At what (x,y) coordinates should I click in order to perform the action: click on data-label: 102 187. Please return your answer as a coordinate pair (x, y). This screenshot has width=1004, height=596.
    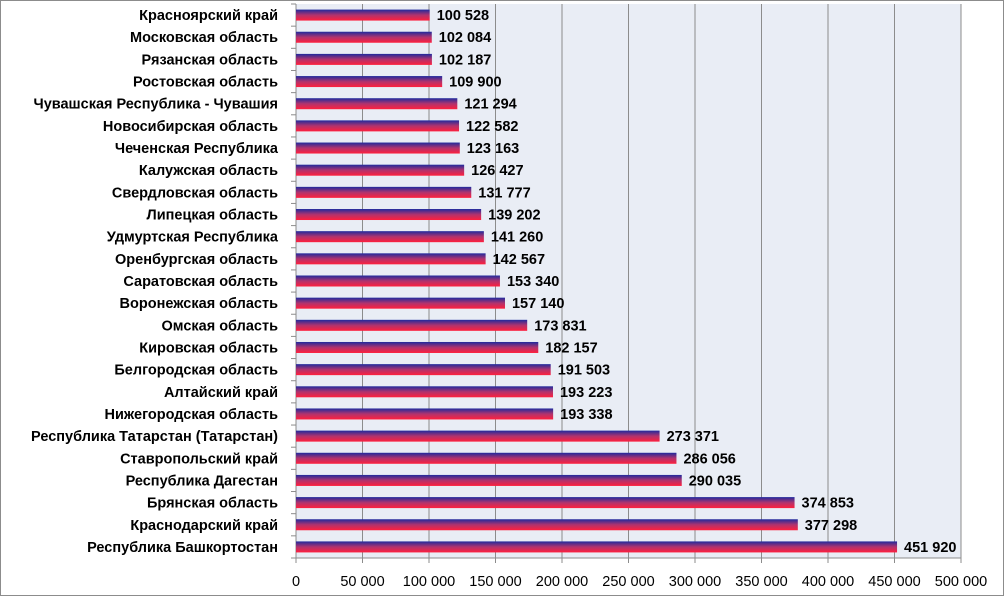
    Looking at the image, I should click on (465, 60).